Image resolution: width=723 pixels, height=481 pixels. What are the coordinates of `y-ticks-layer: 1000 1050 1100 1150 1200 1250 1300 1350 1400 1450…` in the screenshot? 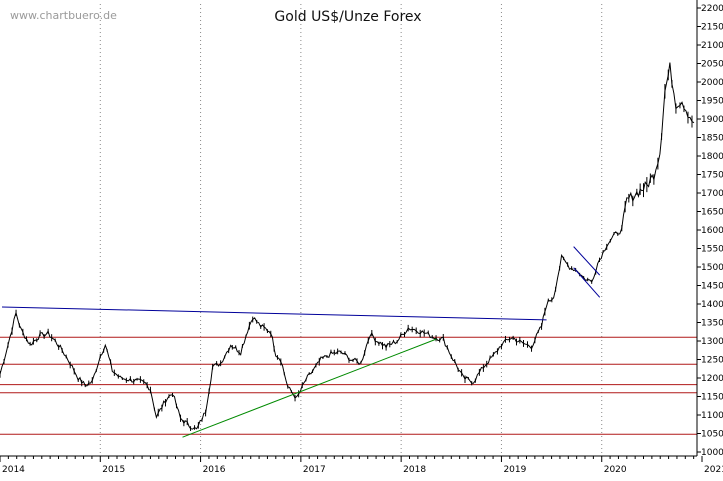 It's located at (710, 231).